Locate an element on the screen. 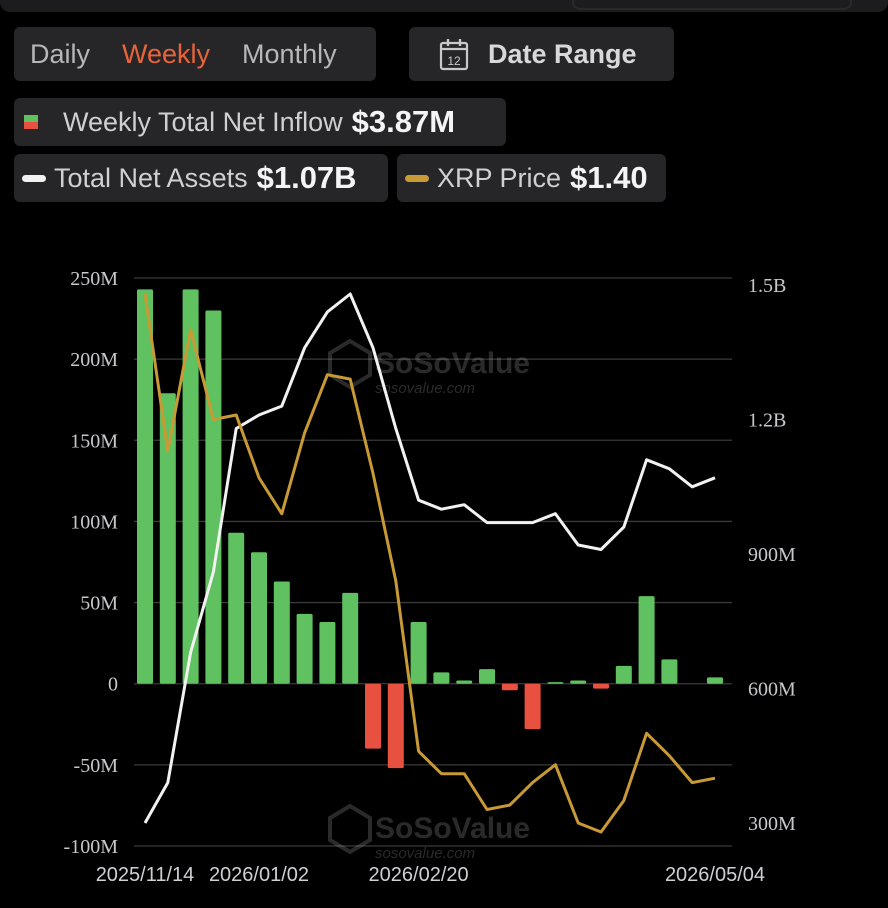 Image resolution: width=888 pixels, height=908 pixels. y-tick-label-left: 250M is located at coordinates (94, 279).